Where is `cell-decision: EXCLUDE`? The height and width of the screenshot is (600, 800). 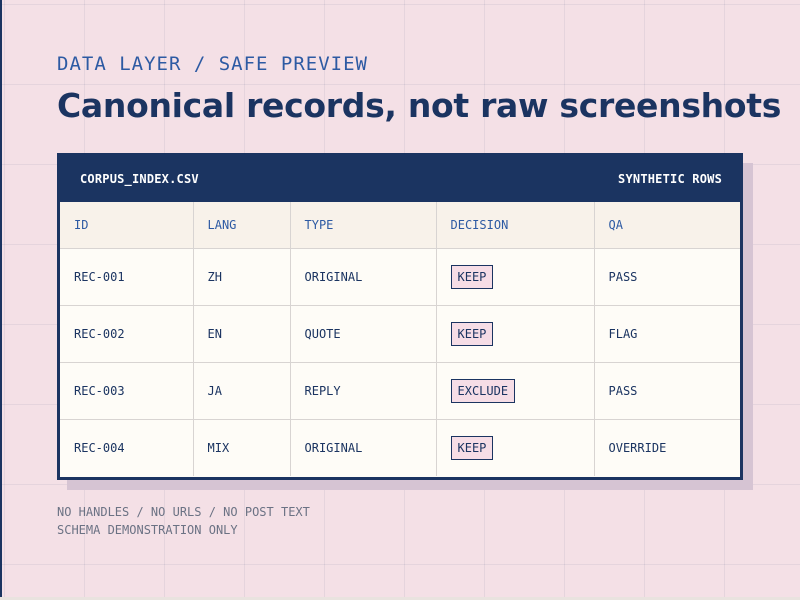
cell-decision: EXCLUDE is located at coordinates (515, 391).